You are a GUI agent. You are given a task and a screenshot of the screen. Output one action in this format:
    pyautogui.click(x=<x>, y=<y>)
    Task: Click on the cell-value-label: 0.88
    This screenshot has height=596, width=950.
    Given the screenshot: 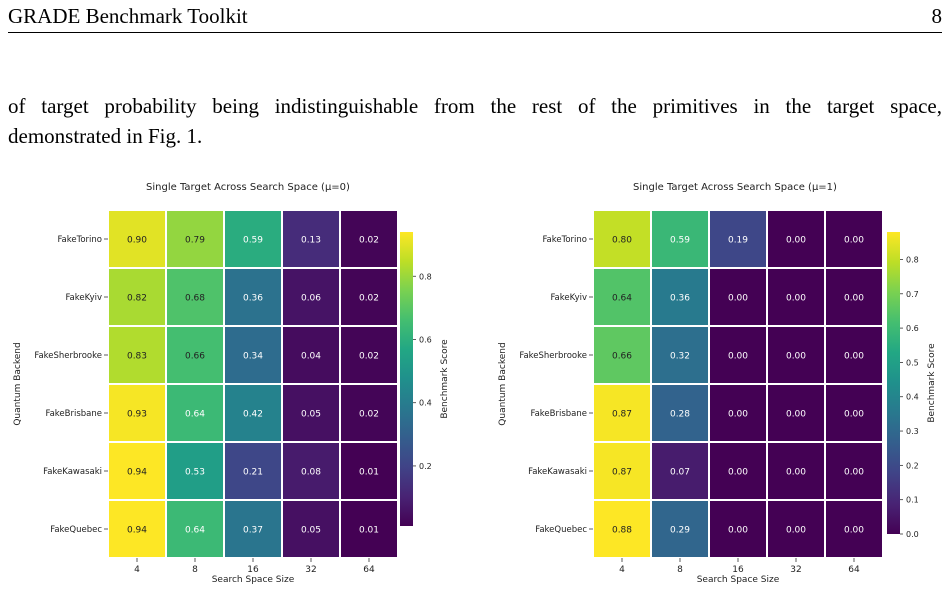 What is the action you would take?
    pyautogui.click(x=622, y=531)
    